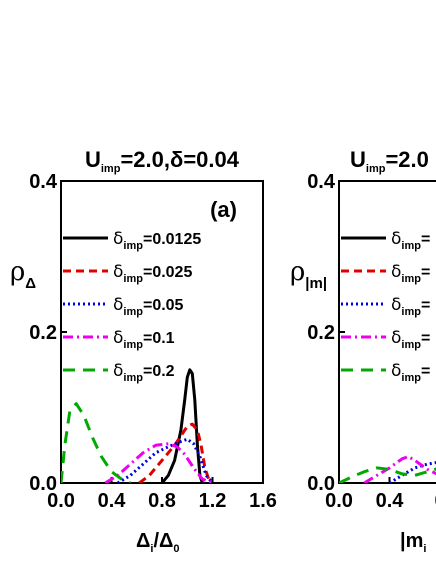  Describe the element at coordinates (157, 240) in the screenshot. I see `legend-entry: δimp=0.0125` at that location.